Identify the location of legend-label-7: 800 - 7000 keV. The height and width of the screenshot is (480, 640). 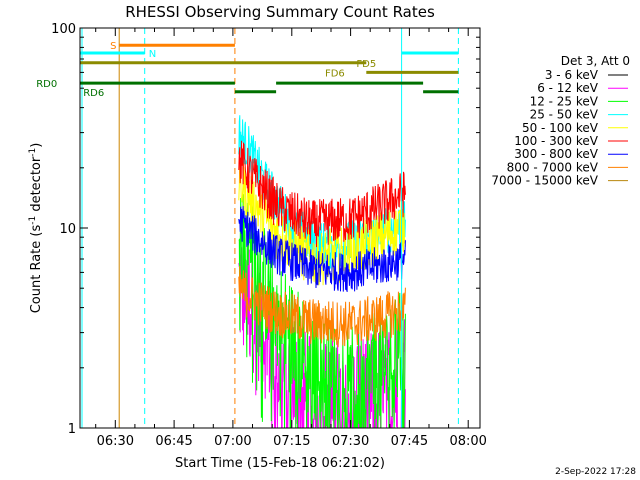
(553, 167).